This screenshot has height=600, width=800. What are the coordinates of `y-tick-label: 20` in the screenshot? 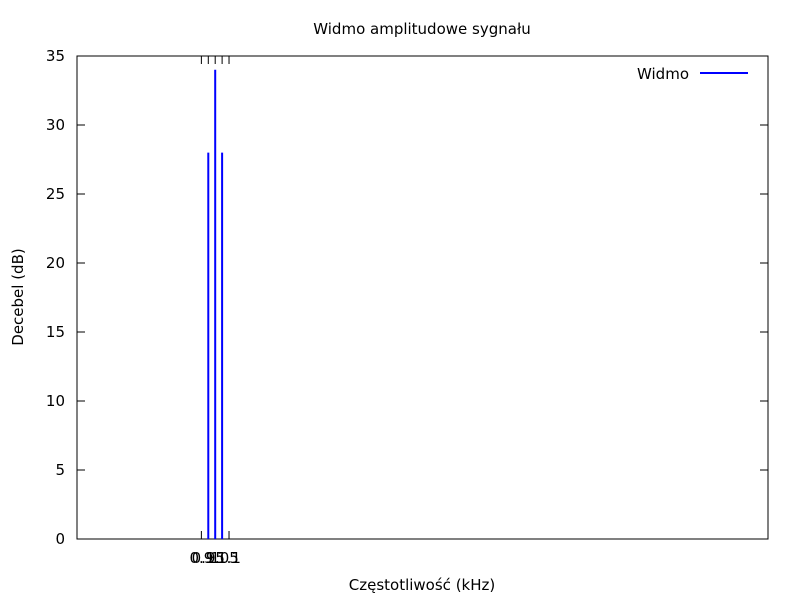 It's located at (55, 263).